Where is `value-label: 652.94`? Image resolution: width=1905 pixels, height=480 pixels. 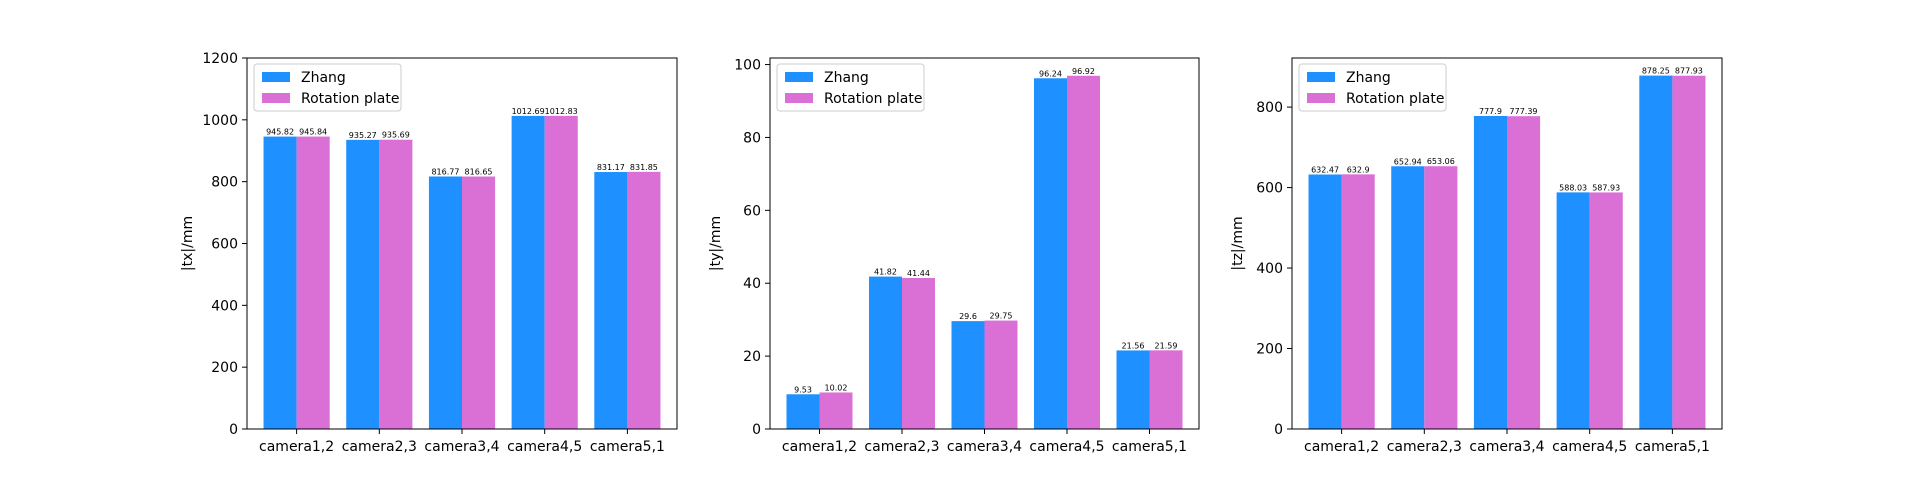 value-label: 652.94 is located at coordinates (1408, 161).